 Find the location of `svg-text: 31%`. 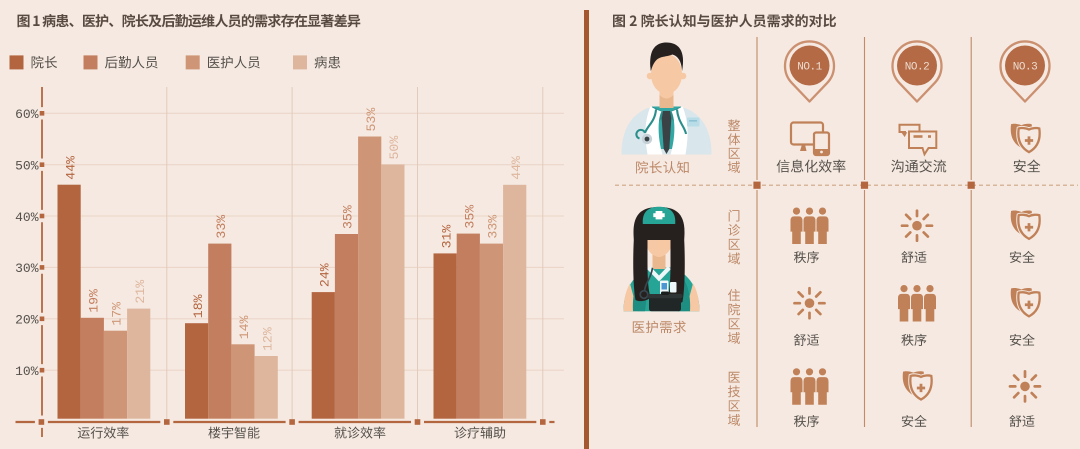

svg-text: 31% is located at coordinates (446, 237).